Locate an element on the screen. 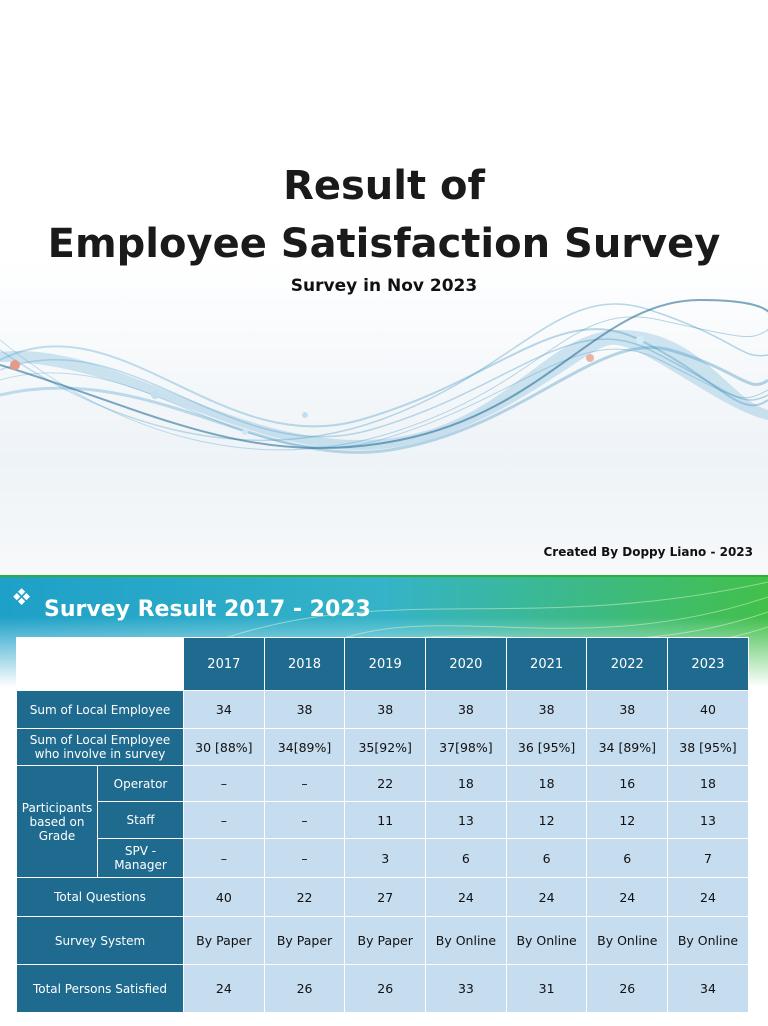 Image resolution: width=768 pixels, height=1026 pixels. corner-cell is located at coordinates (100, 664).